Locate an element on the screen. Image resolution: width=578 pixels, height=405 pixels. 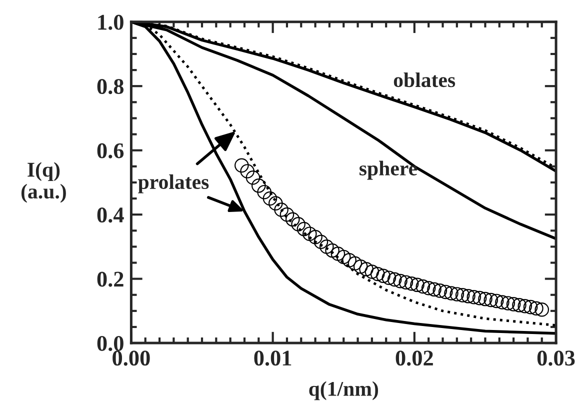
x-tick-label: 0.03 is located at coordinates (556, 358).